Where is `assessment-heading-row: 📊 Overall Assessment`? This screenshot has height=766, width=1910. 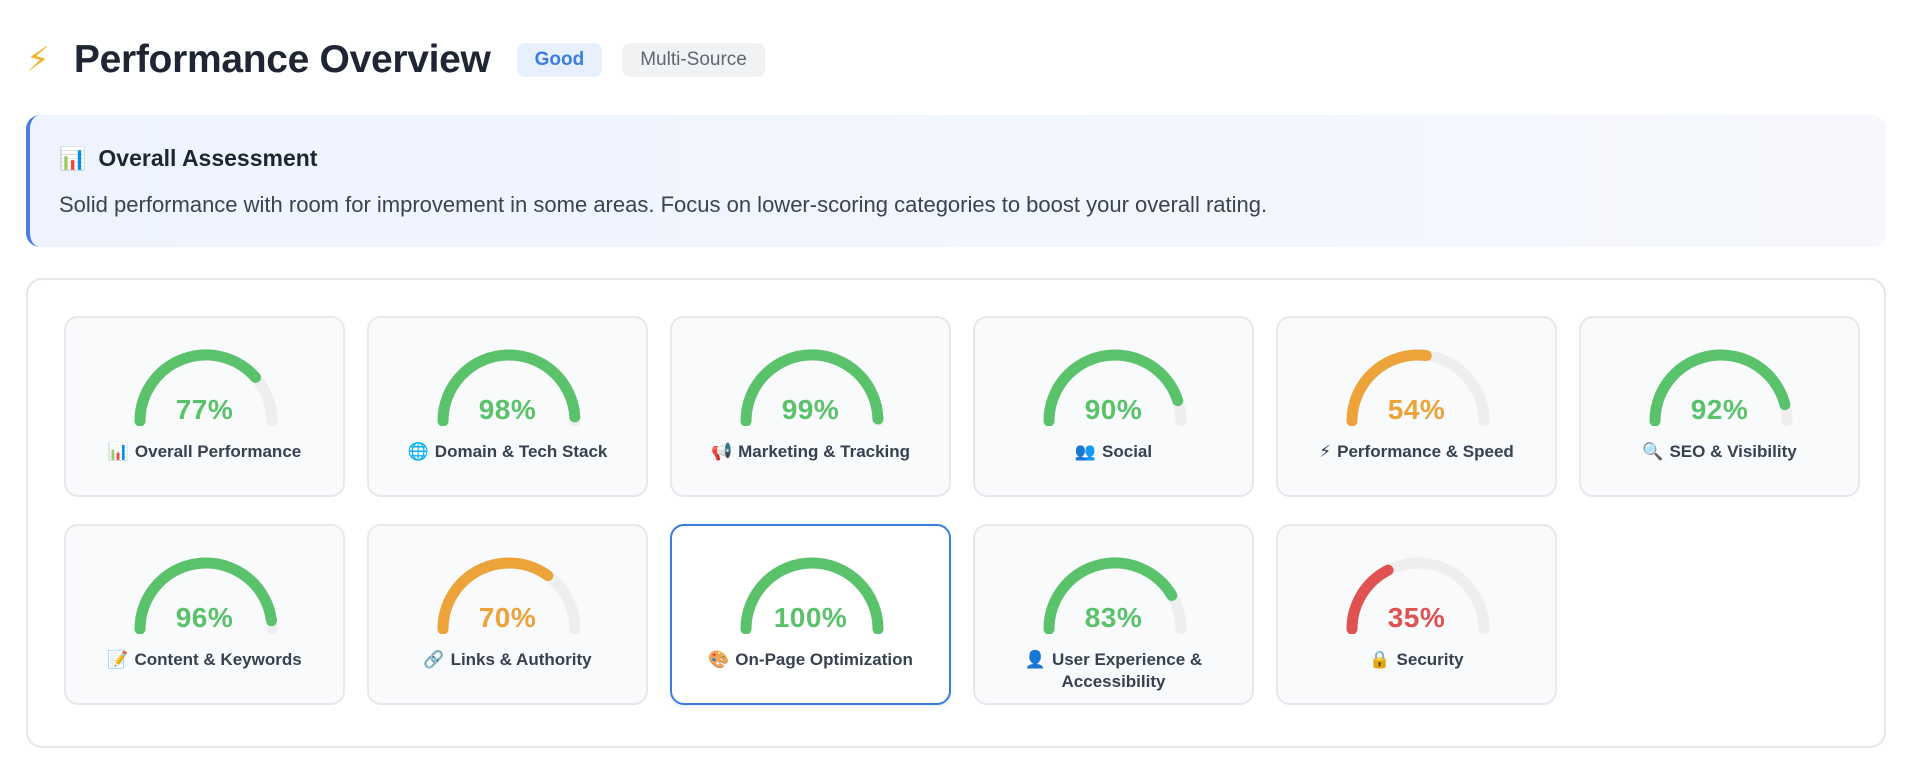 assessment-heading-row: 📊 Overall Assessment is located at coordinates (972, 158).